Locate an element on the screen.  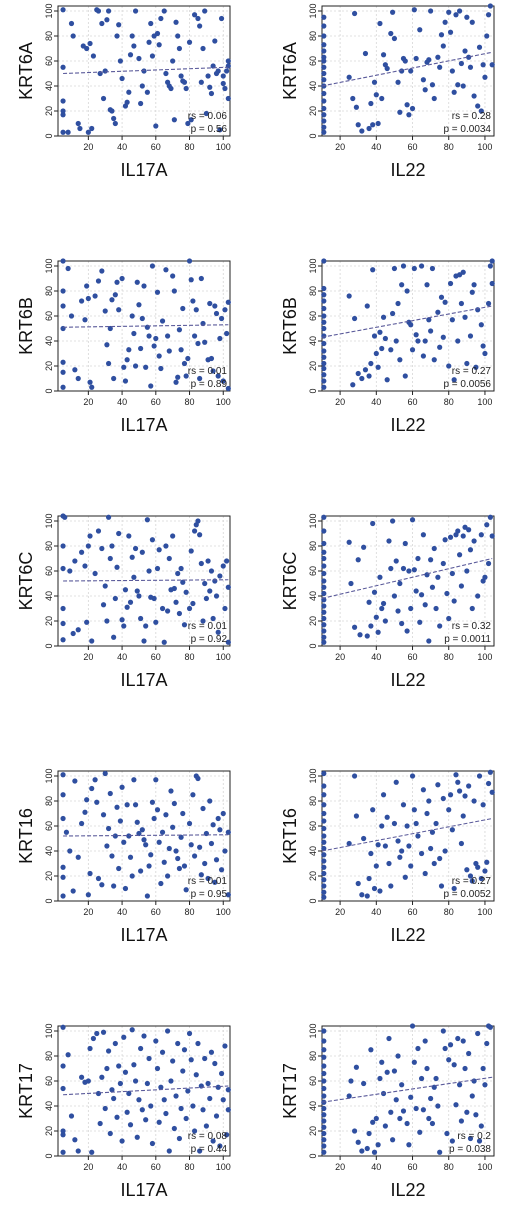
y-tick-label: 60 is located at coordinates (313, 61).